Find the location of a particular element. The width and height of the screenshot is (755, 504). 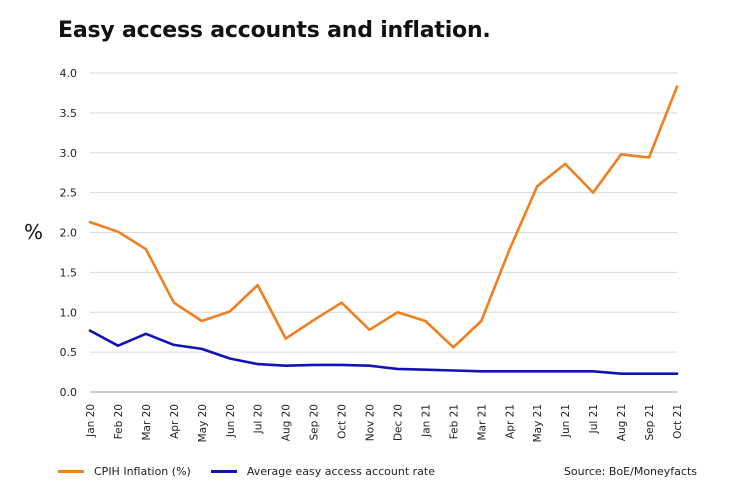

legend-swatch-easy-access is located at coordinates (223, 471).